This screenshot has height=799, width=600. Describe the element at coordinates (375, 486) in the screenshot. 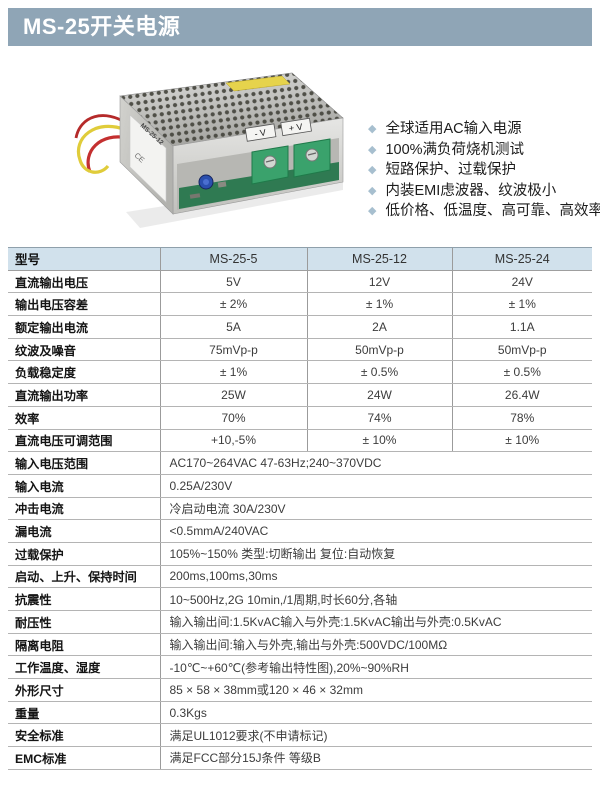

I see `spec-value-span: 0.25A/230V` at that location.